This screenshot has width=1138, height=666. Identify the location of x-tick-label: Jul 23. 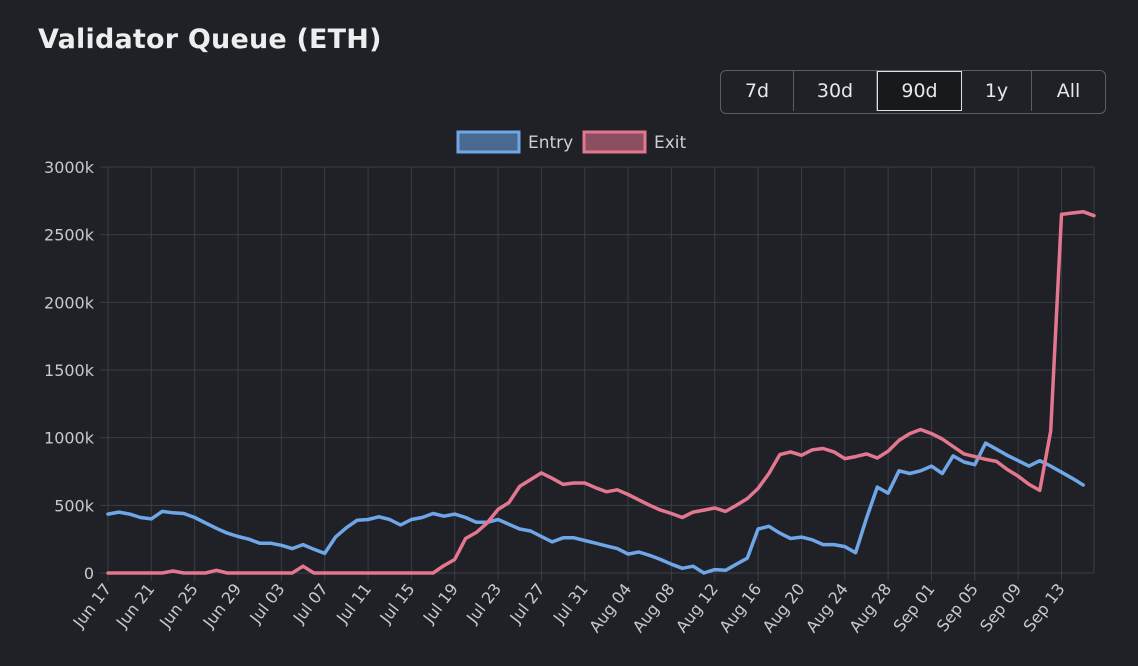
(483, 604).